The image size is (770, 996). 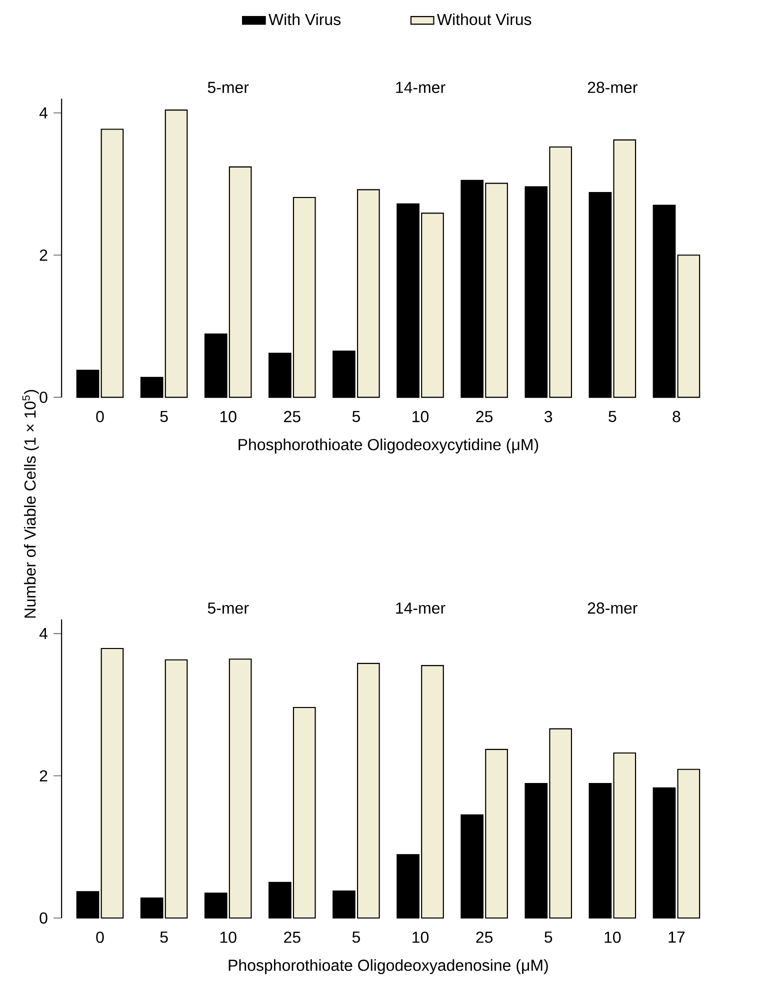 I want to click on legend-label: With Virus, so click(x=304, y=19).